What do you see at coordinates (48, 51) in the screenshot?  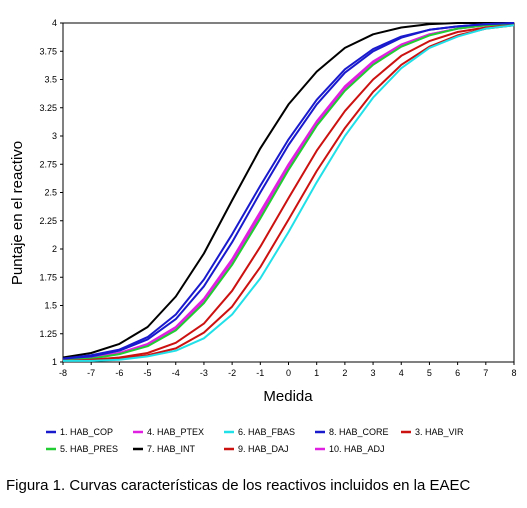 I see `y-tick-label: 3.75` at bounding box center [48, 51].